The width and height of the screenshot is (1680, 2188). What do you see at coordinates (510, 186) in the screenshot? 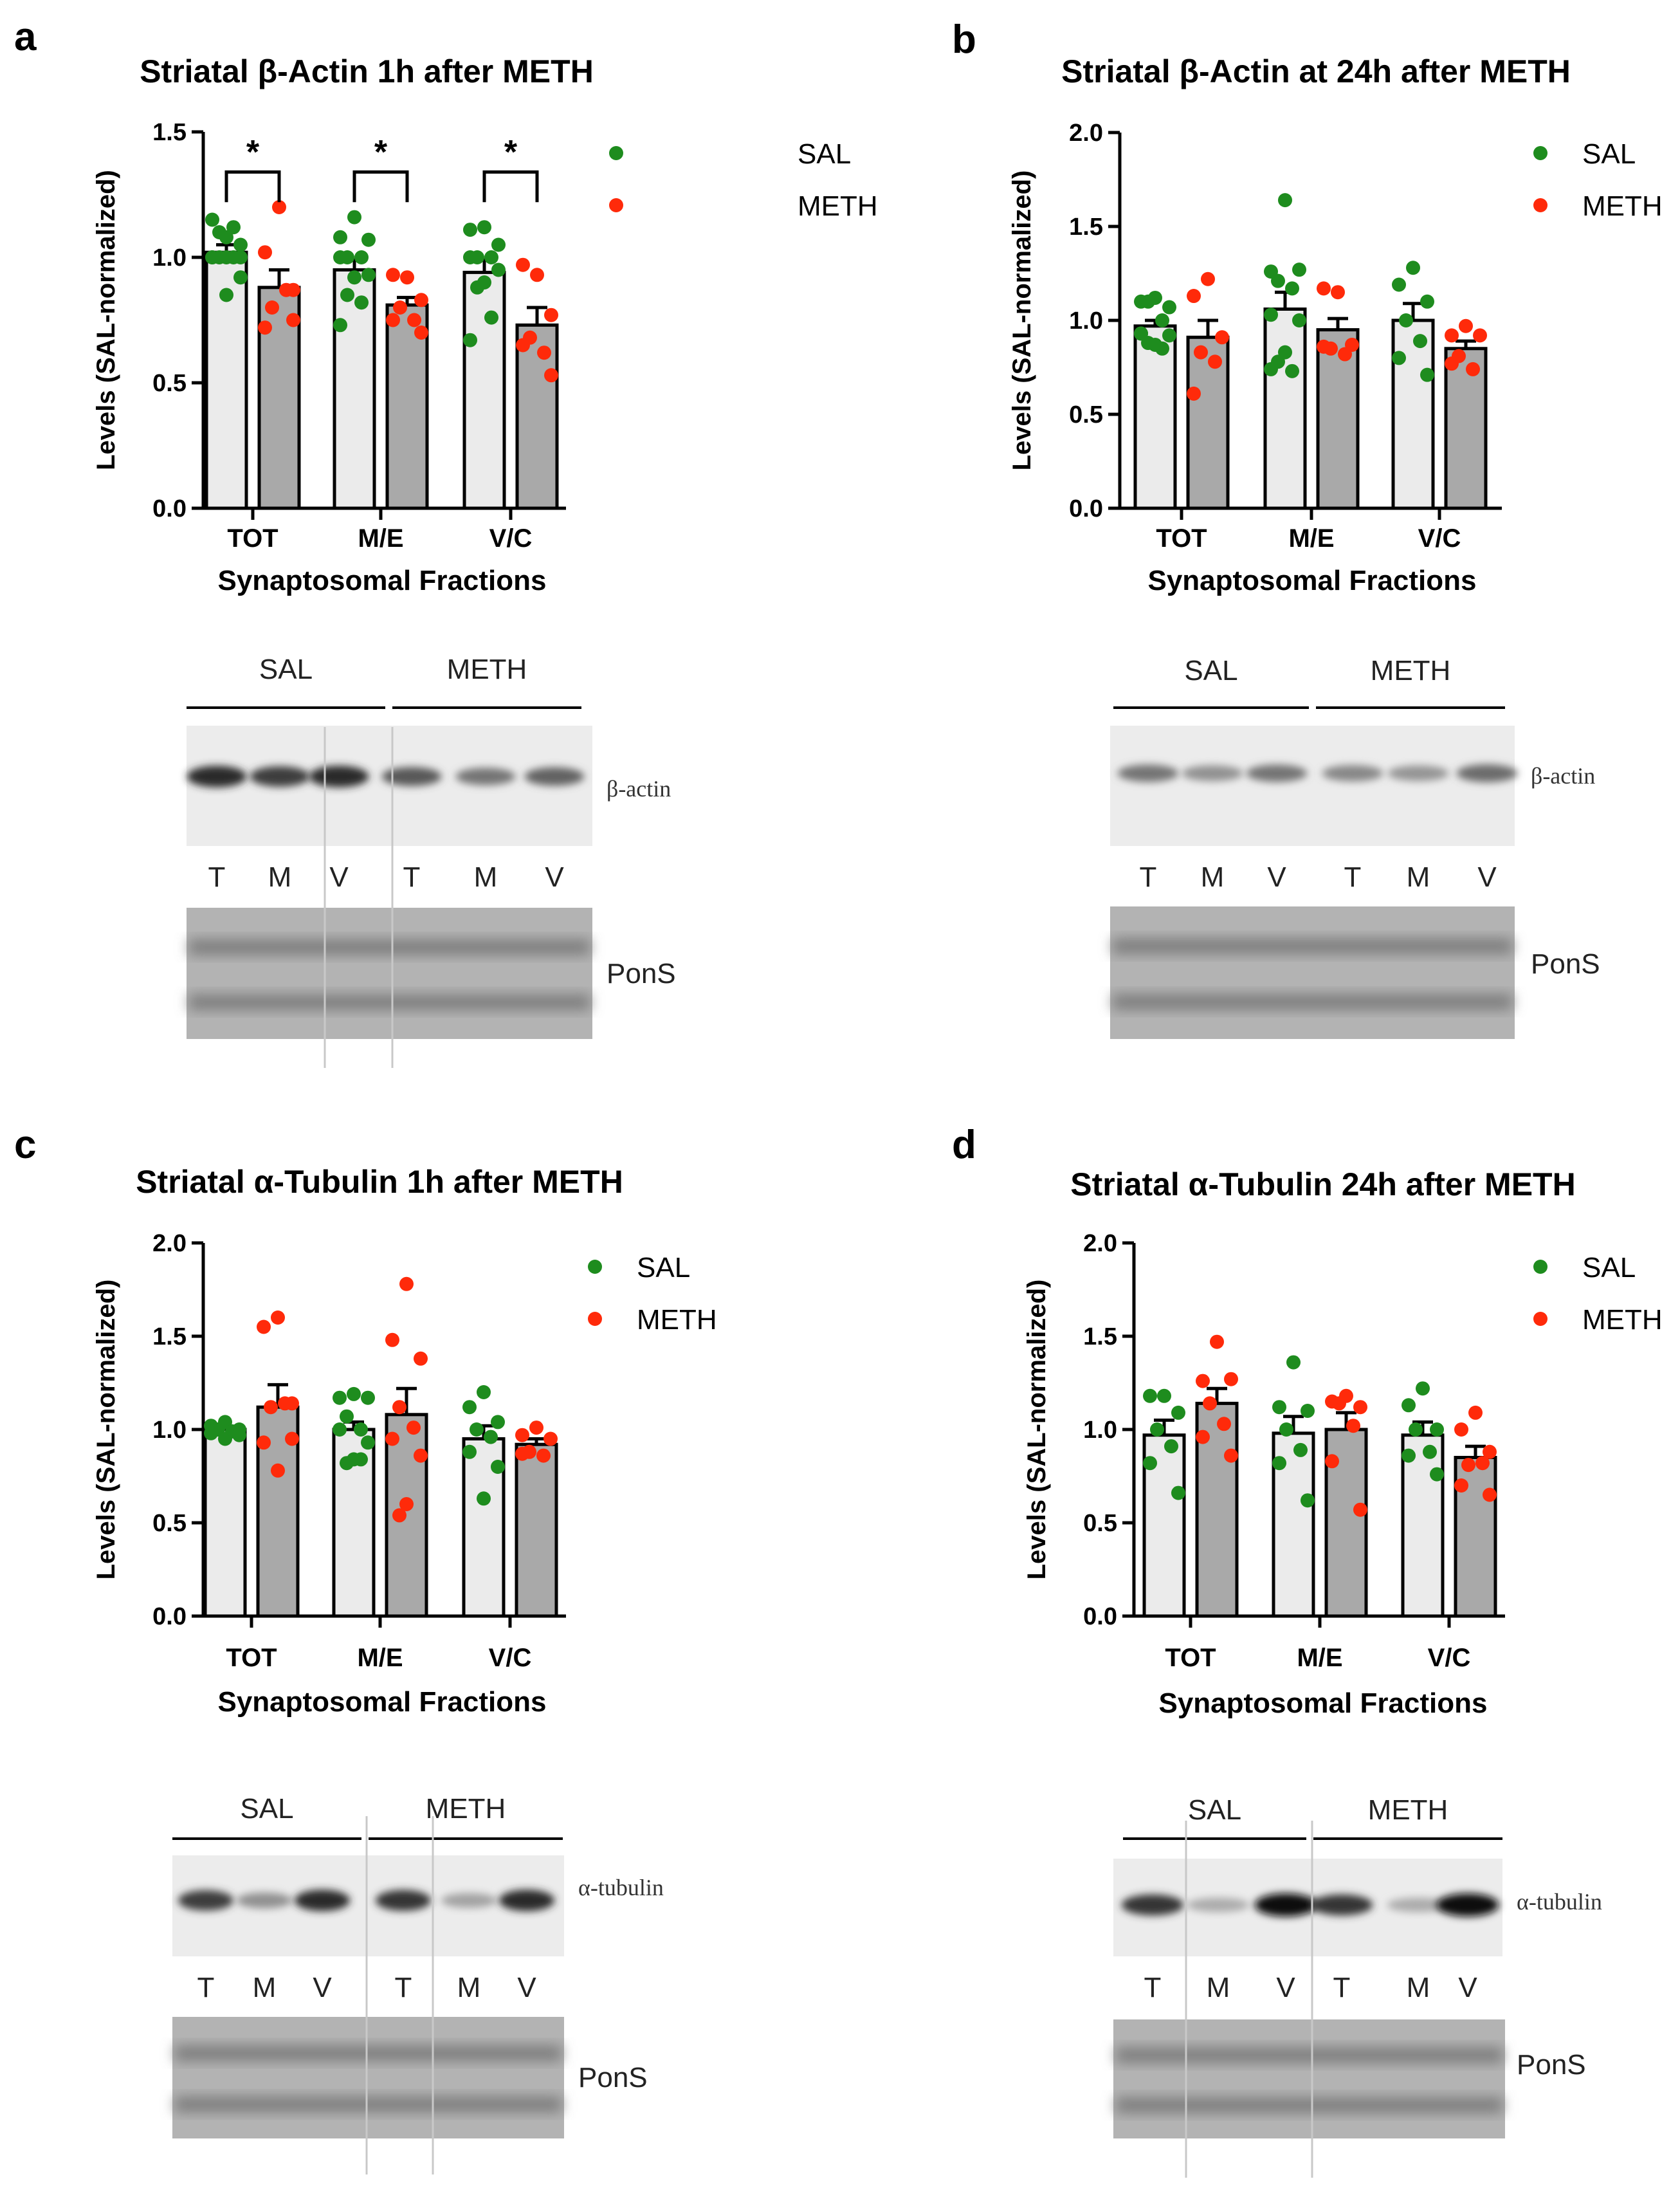
I see `significance-bracket` at bounding box center [510, 186].